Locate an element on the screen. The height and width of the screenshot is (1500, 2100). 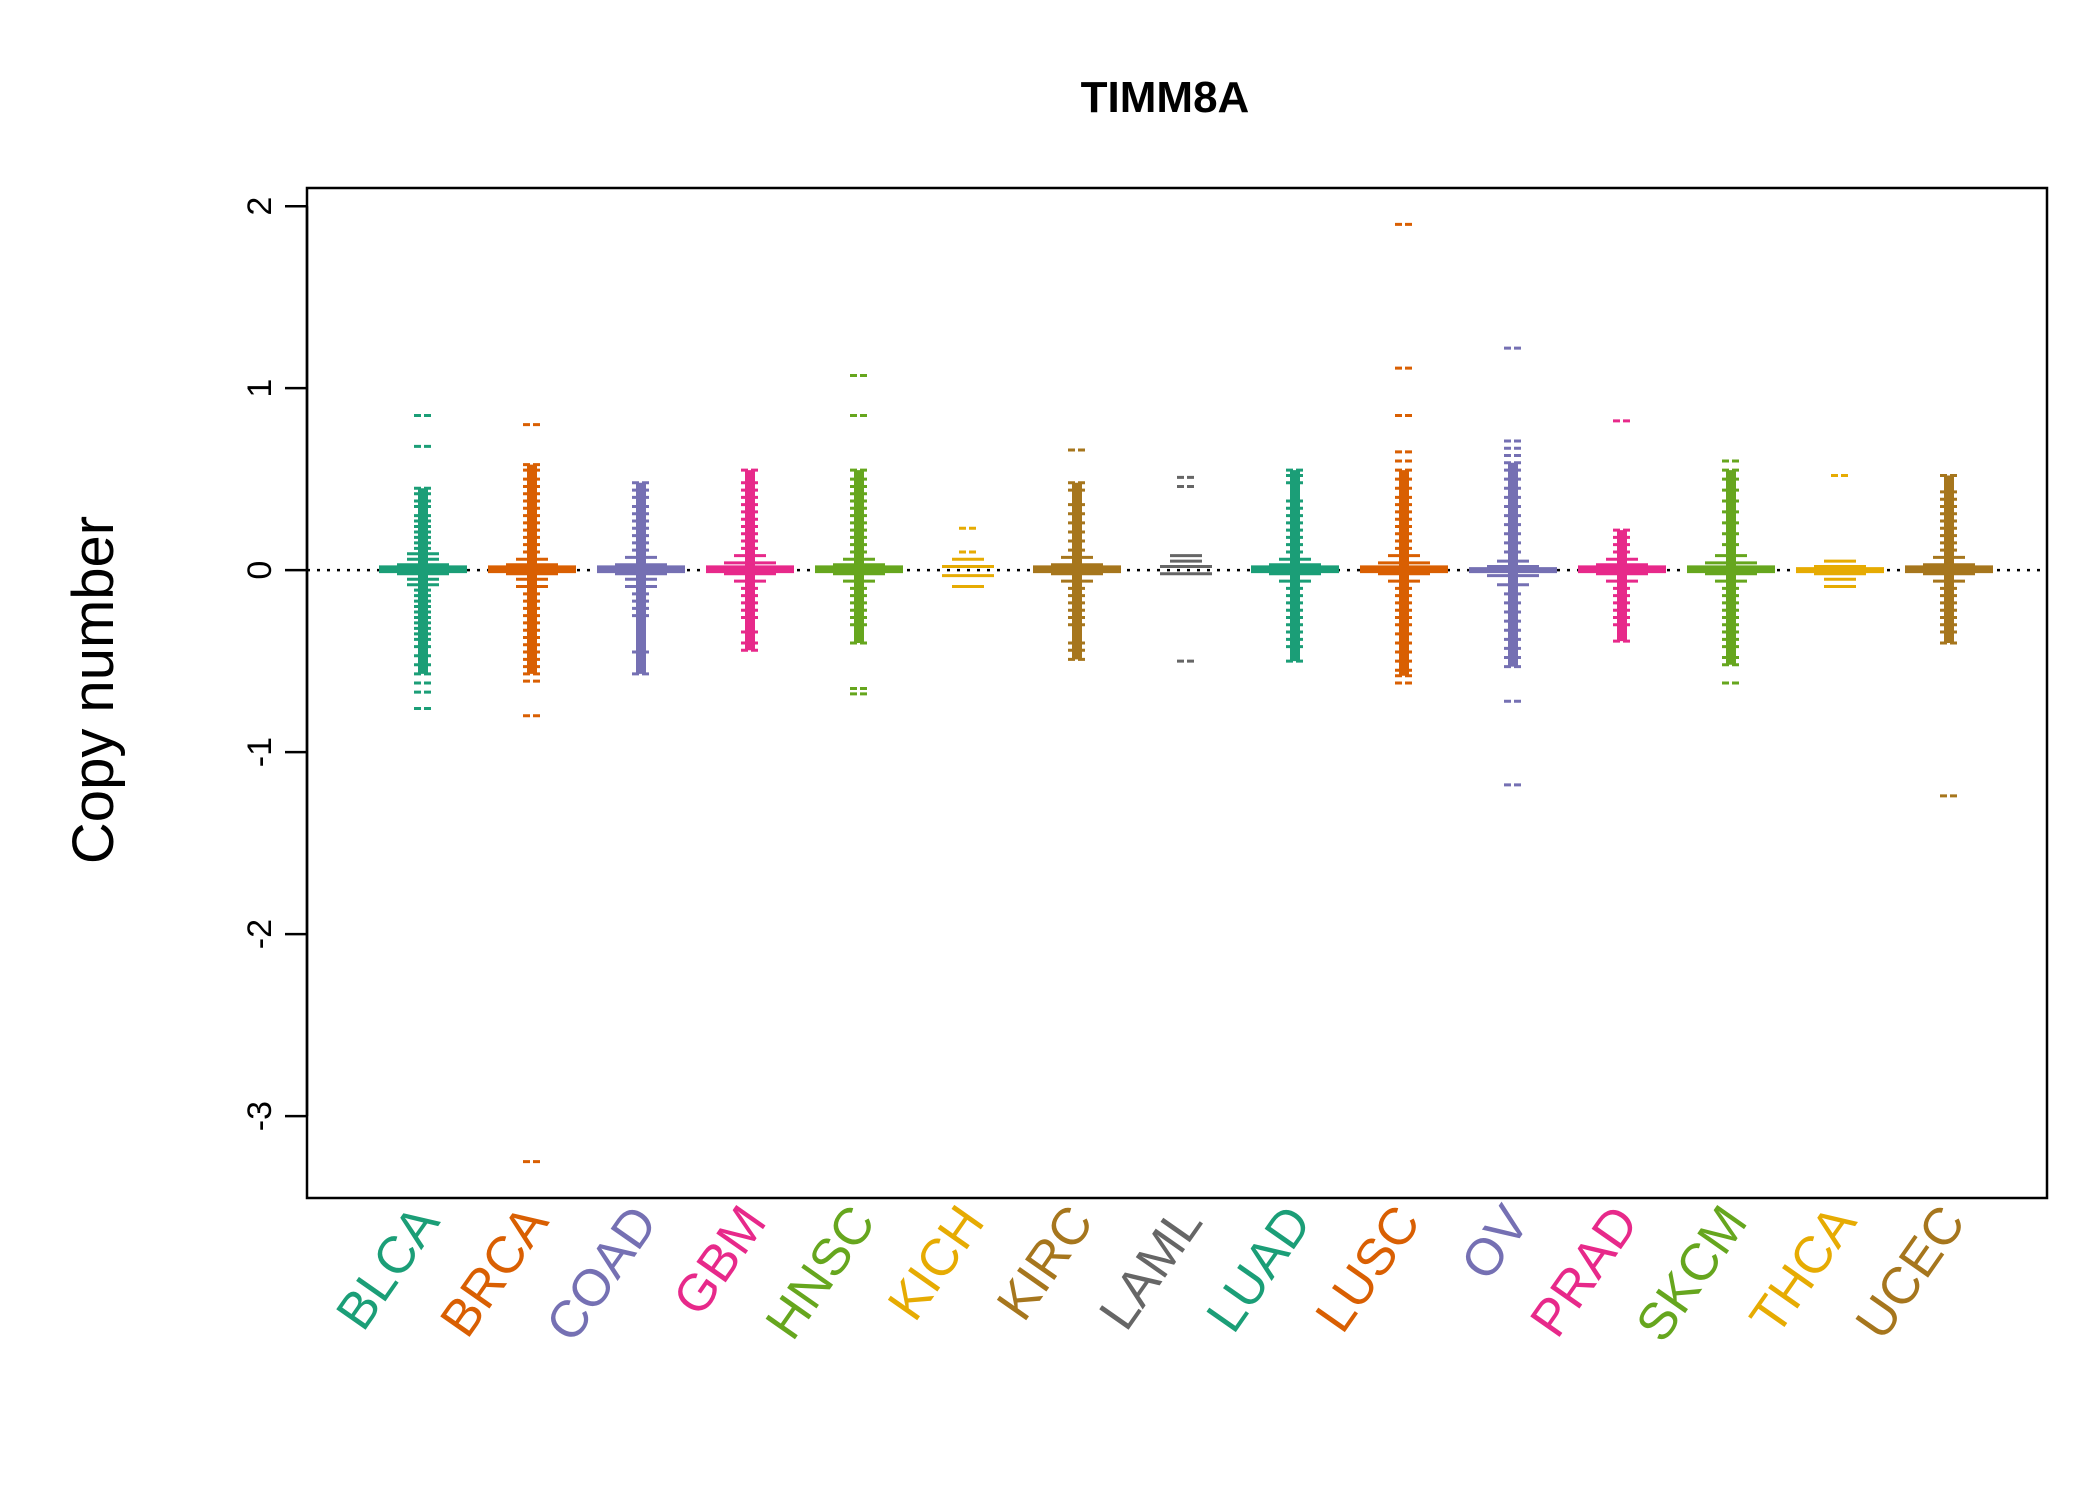
y-tick-label: 0 is located at coordinates (260, 570).